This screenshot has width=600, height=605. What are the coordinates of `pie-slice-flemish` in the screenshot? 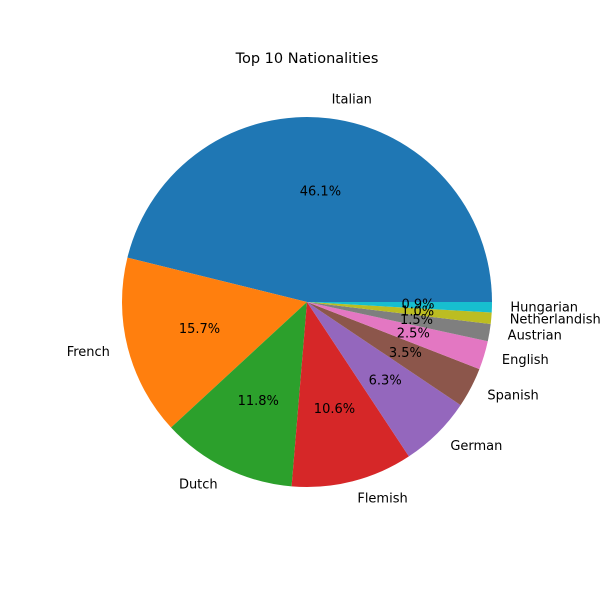 It's located at (350, 395).